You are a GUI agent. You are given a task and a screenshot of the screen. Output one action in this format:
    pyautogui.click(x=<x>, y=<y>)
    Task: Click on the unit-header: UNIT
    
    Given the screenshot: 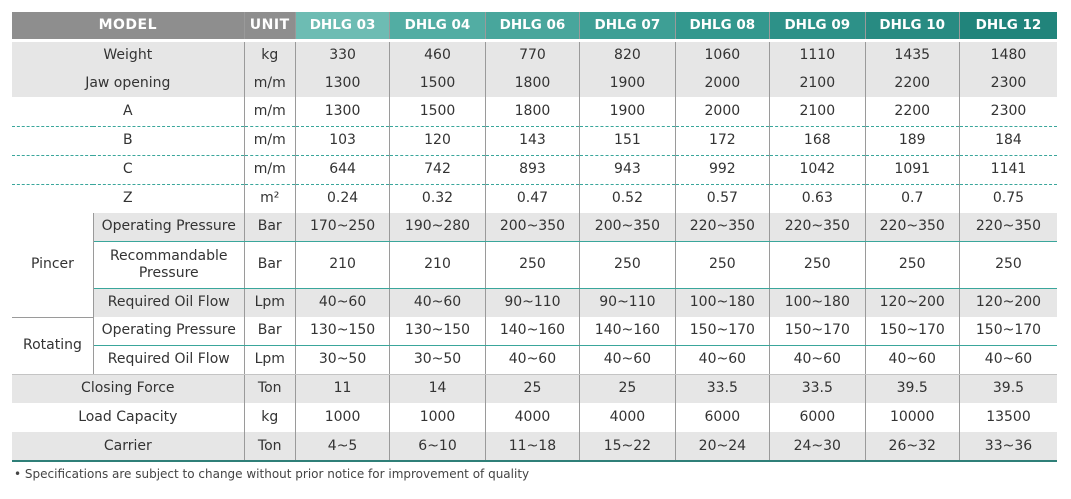 What is the action you would take?
    pyautogui.click(x=270, y=27)
    